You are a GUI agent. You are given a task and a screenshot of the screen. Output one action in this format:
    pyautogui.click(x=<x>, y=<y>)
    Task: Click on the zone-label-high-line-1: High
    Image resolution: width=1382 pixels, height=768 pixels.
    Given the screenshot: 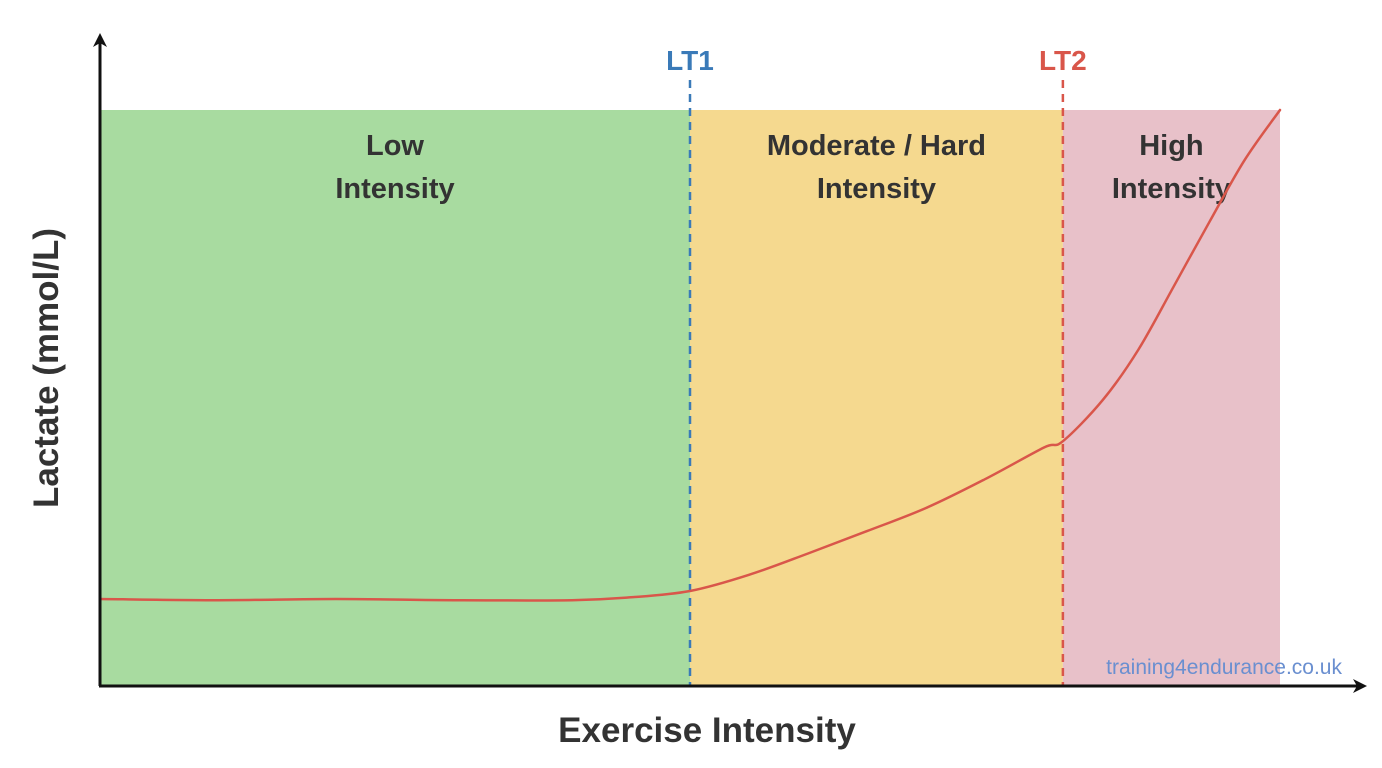 What is the action you would take?
    pyautogui.click(x=1171, y=146)
    